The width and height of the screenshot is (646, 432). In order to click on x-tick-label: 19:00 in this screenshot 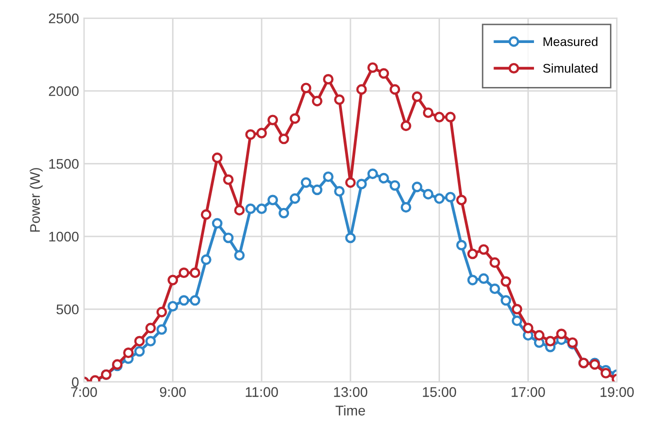, I will do `click(617, 392)`.